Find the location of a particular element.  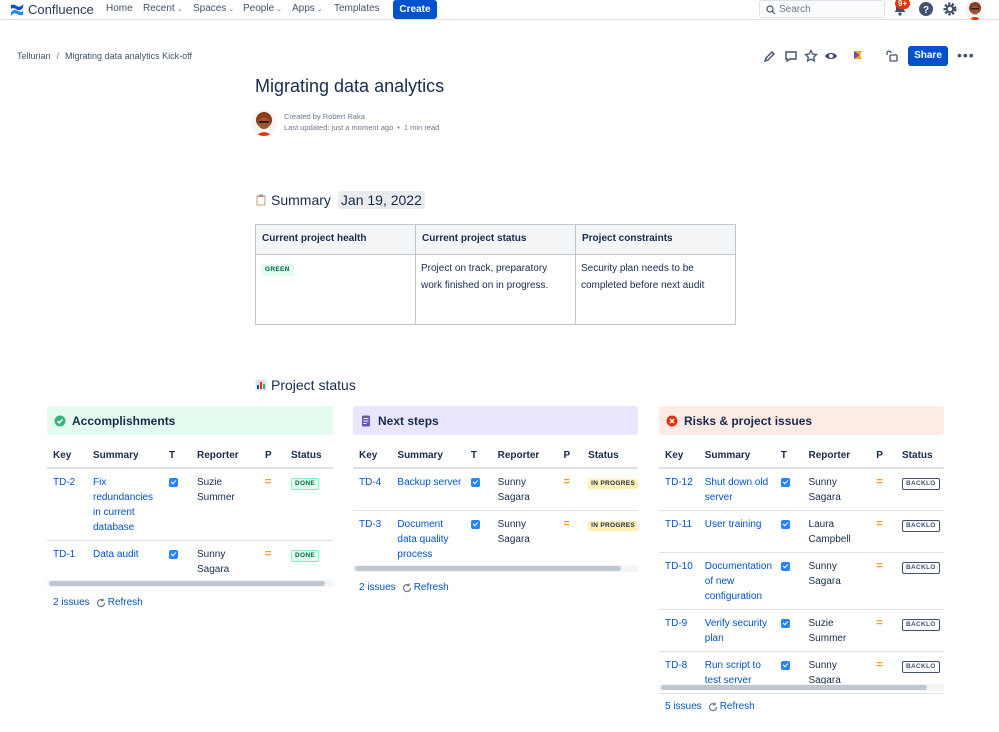

priority-medium-icon: = is located at coordinates (879, 566).